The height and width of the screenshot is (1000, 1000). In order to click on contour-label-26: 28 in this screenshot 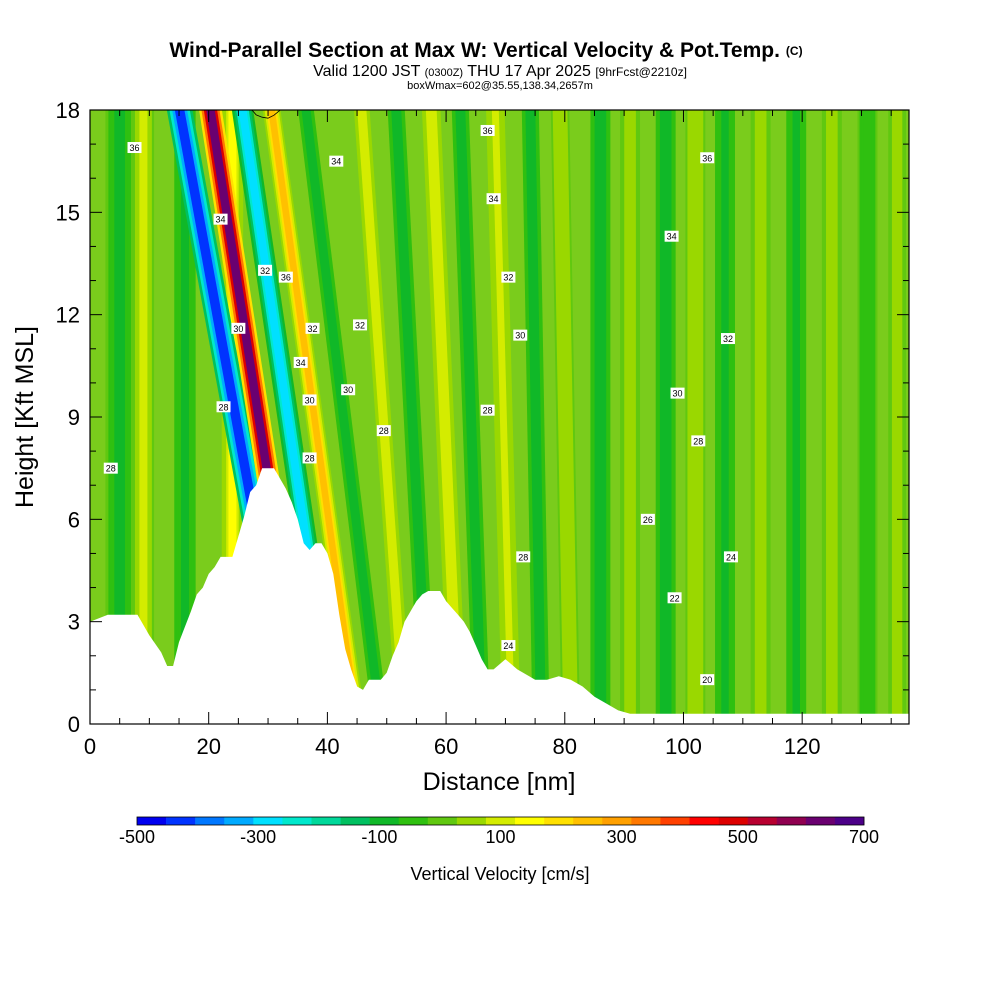, I will do `click(698, 441)`.